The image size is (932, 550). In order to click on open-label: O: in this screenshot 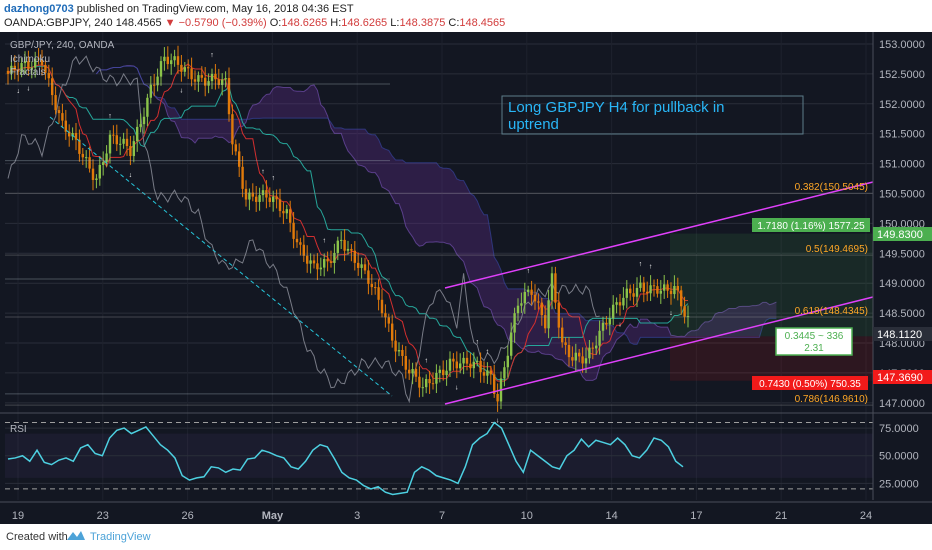, I will do `click(275, 23)`.